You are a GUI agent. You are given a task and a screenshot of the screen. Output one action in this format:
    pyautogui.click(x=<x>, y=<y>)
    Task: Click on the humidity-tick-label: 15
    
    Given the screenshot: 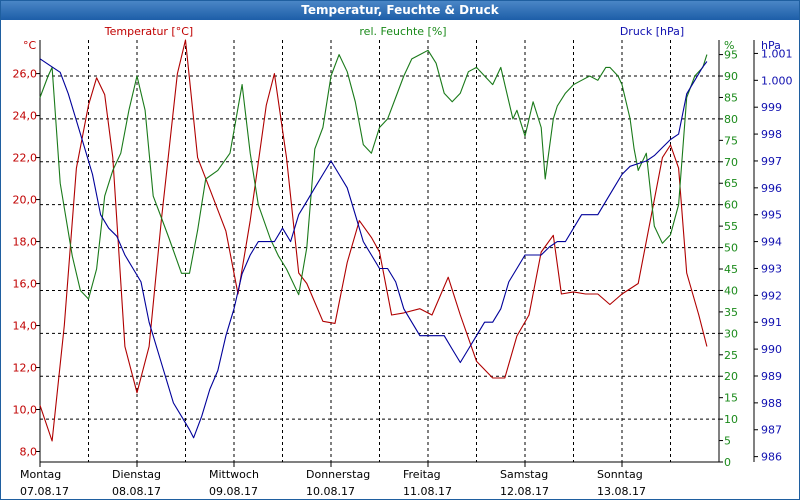 What is the action you would take?
    pyautogui.click(x=731, y=398)
    